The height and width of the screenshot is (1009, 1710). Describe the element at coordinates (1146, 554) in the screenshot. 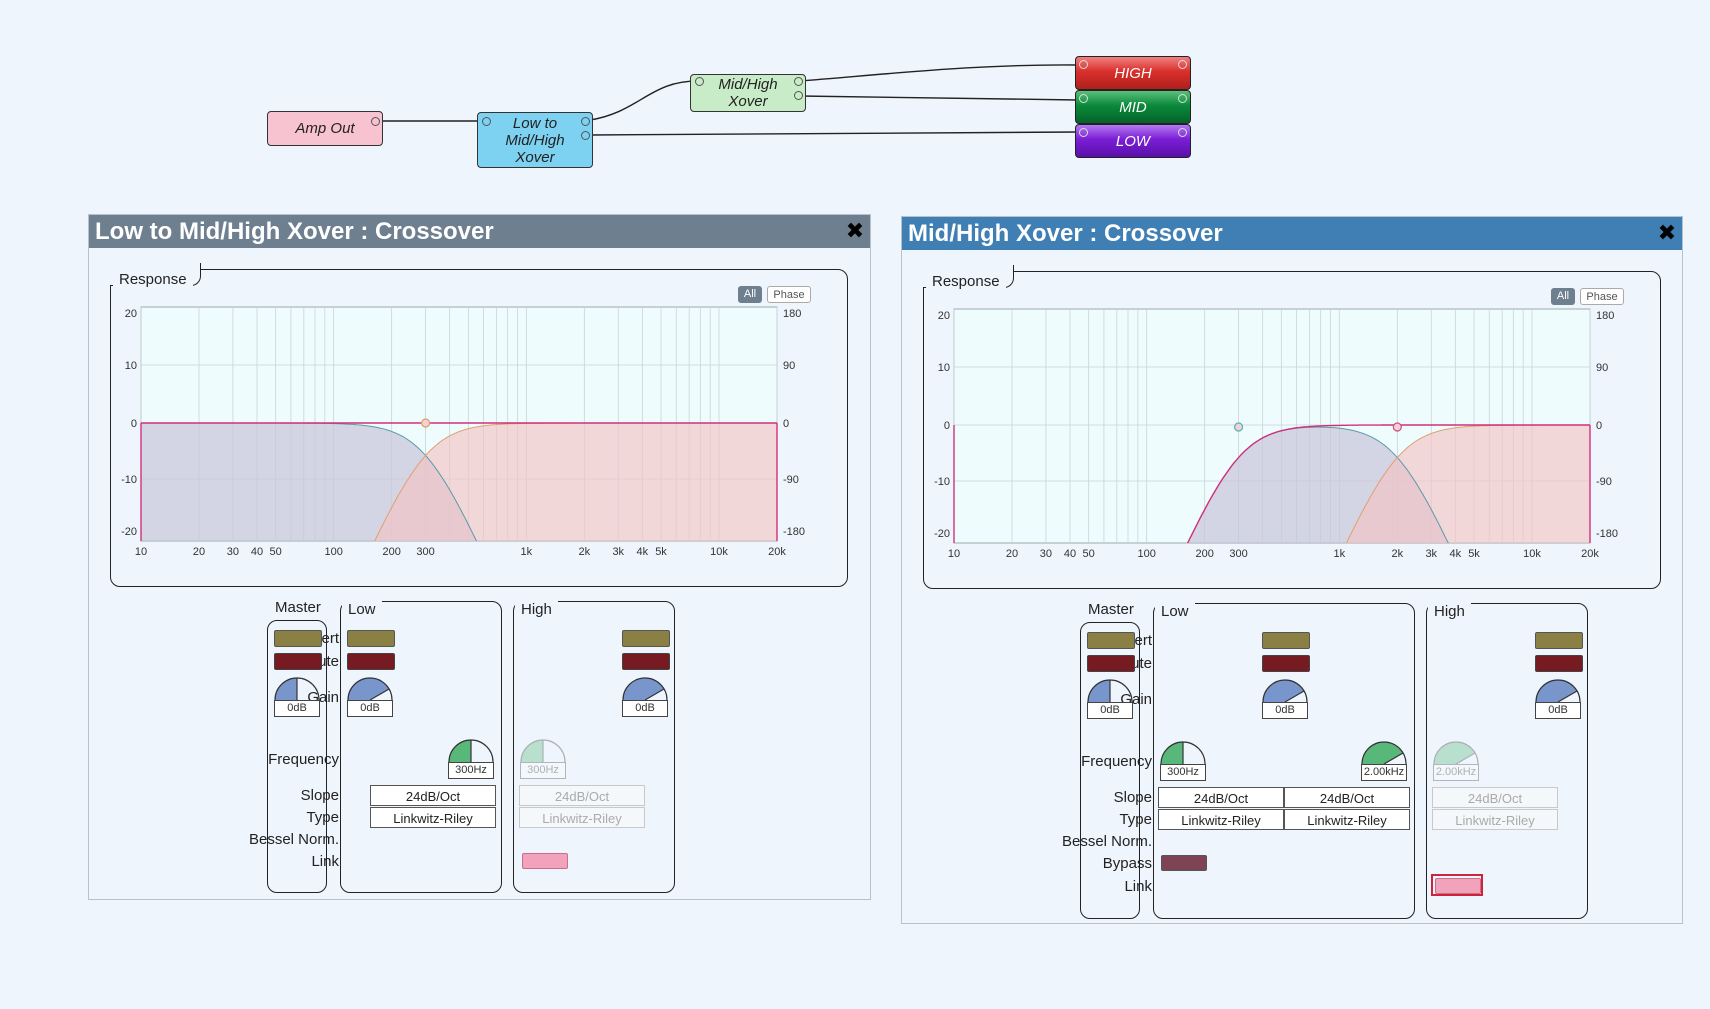

I see `x-tick-label: 100` at that location.